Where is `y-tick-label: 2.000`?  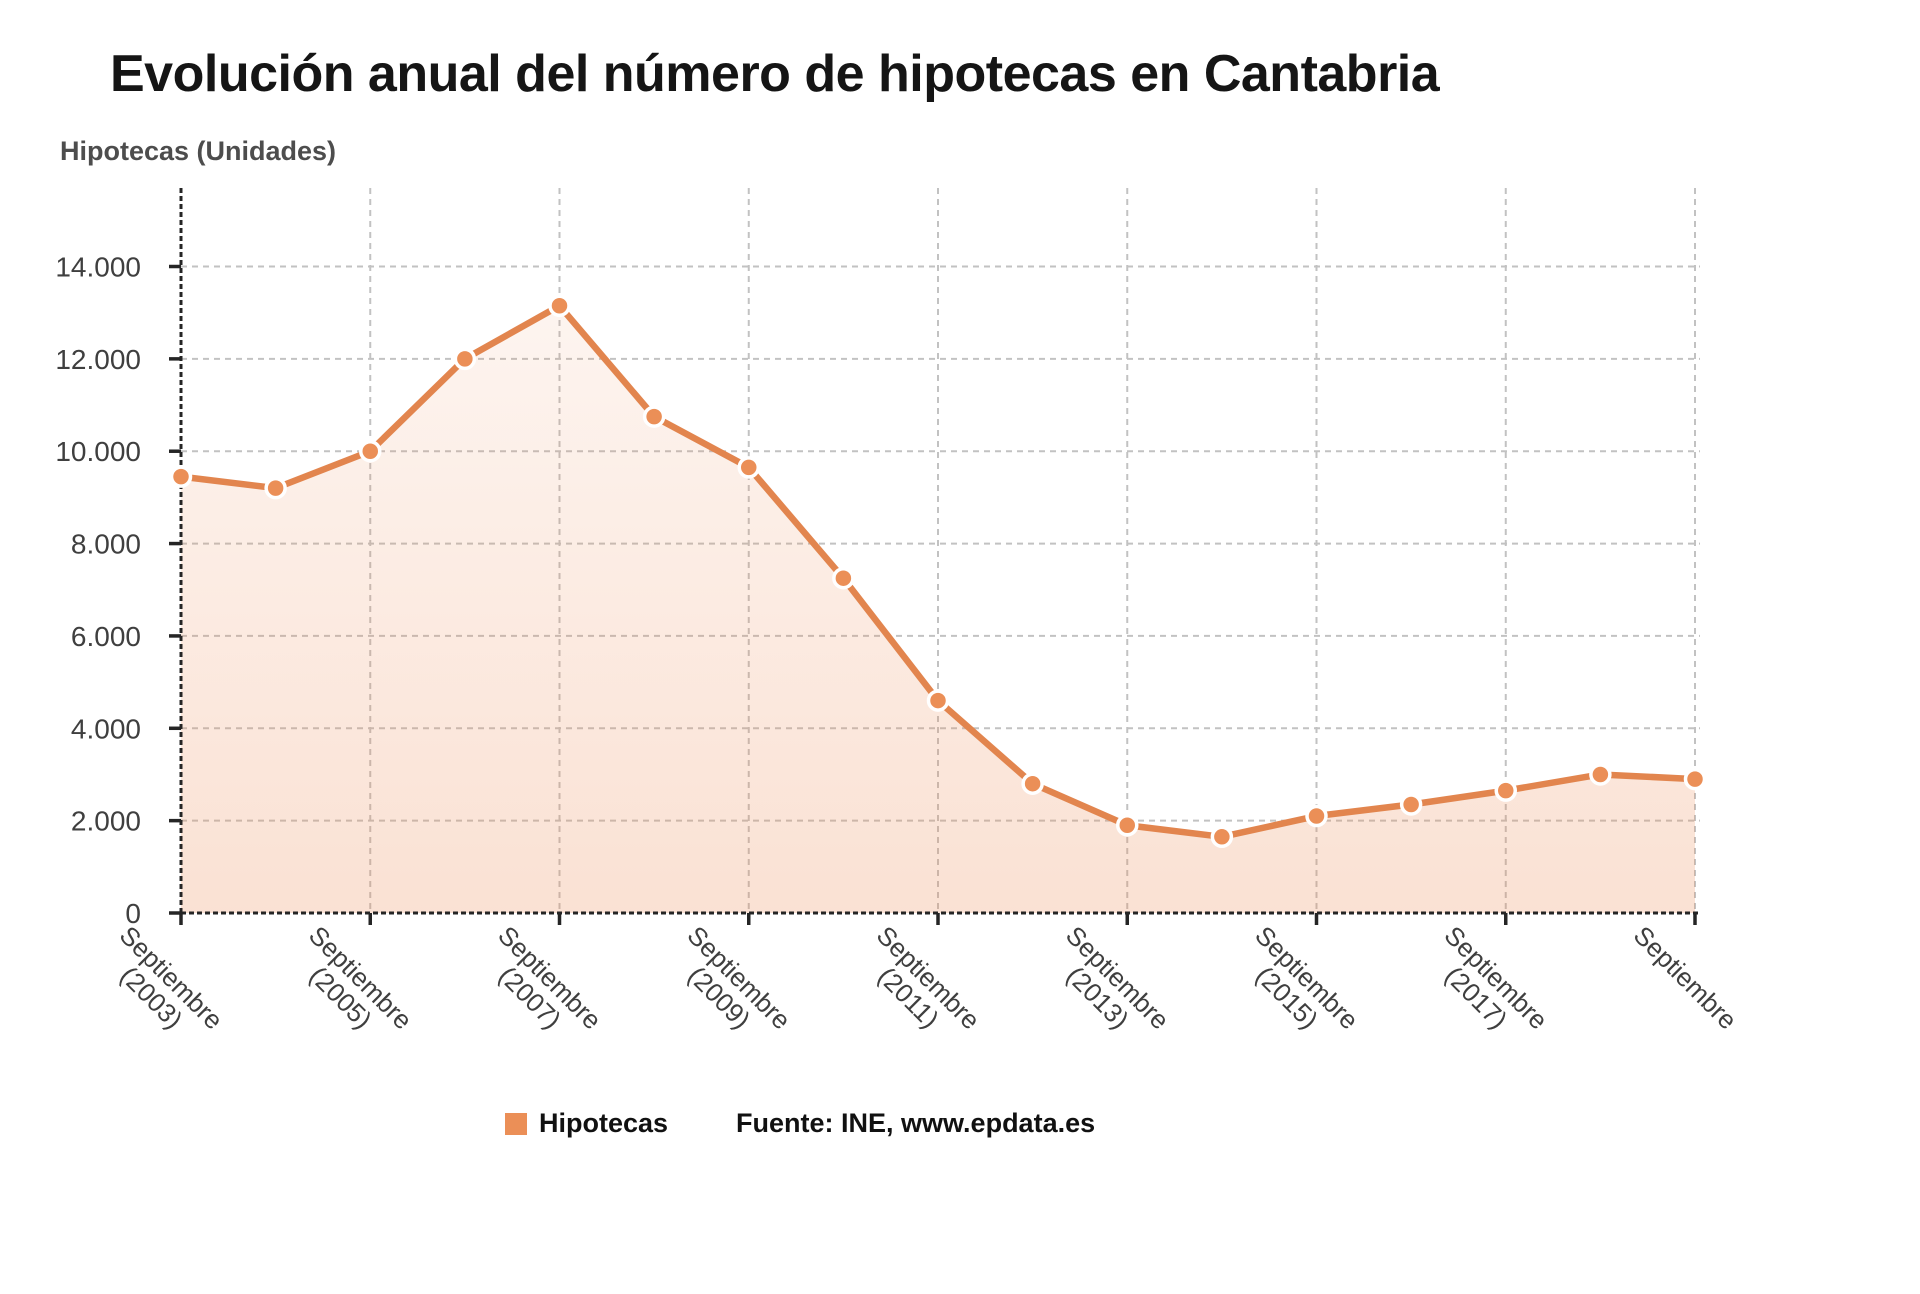 y-tick-label: 2.000 is located at coordinates (106, 821).